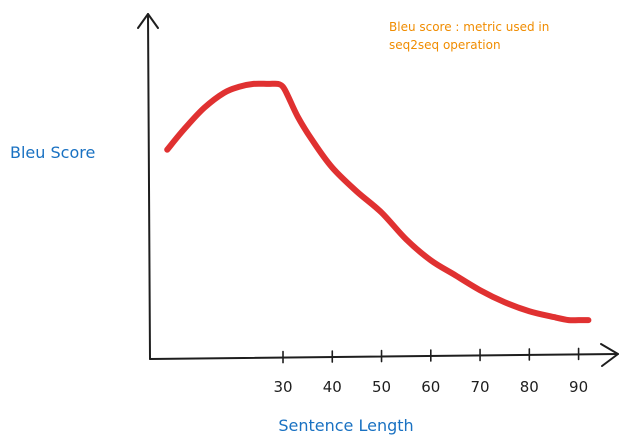 This screenshot has height=448, width=628. What do you see at coordinates (332, 387) in the screenshot?
I see `x-tick-label: 40` at bounding box center [332, 387].